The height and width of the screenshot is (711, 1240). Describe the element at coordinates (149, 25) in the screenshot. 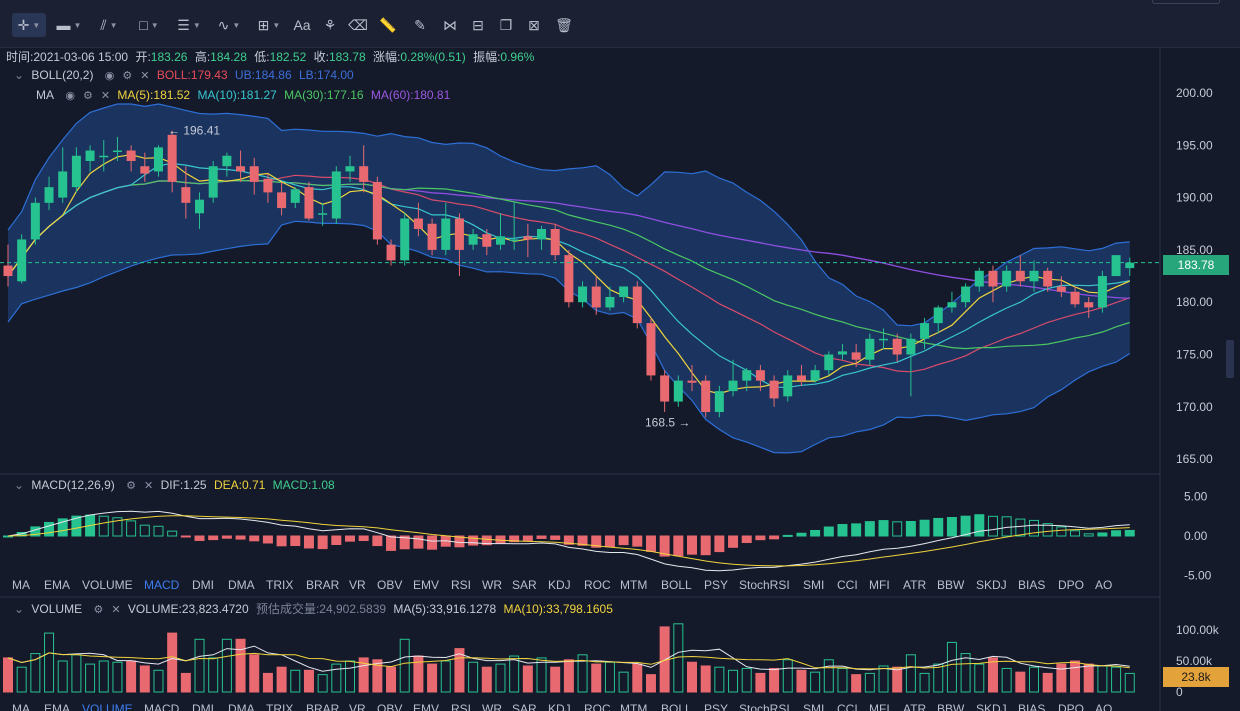

I see `rectangle-icon: □ ▼` at that location.